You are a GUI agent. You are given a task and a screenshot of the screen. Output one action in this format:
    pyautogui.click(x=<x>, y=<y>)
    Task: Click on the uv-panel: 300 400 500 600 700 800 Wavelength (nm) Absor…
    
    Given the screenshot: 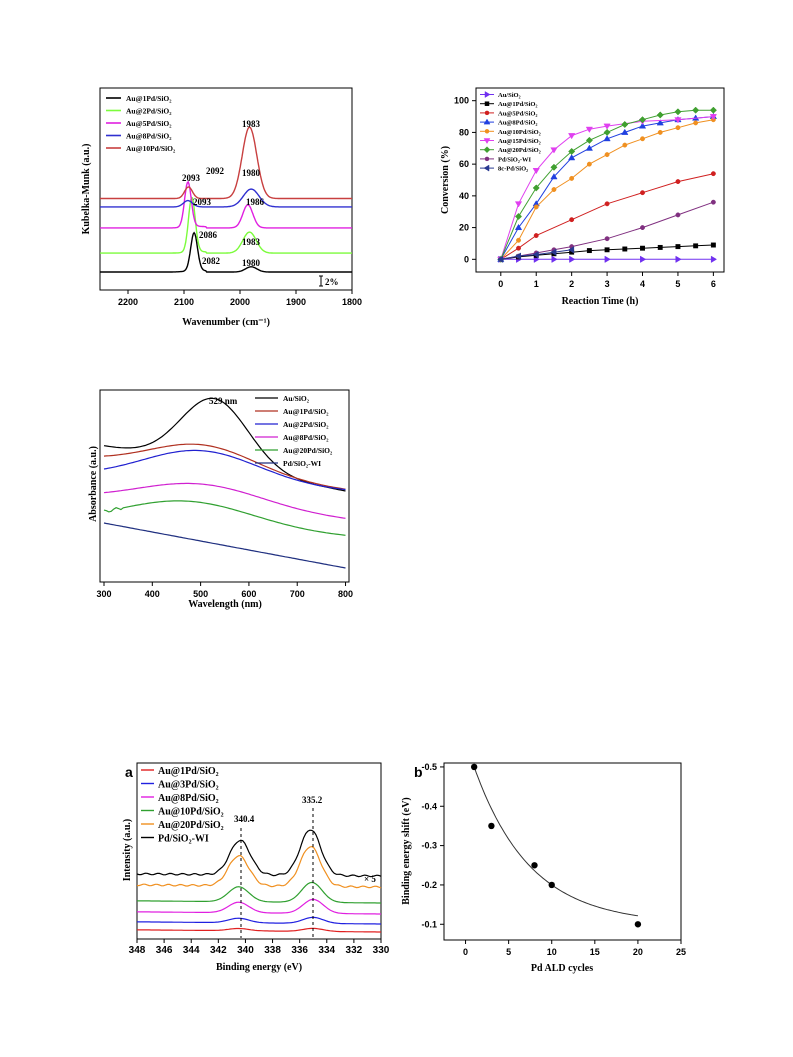 What is the action you would take?
    pyautogui.click(x=220, y=499)
    